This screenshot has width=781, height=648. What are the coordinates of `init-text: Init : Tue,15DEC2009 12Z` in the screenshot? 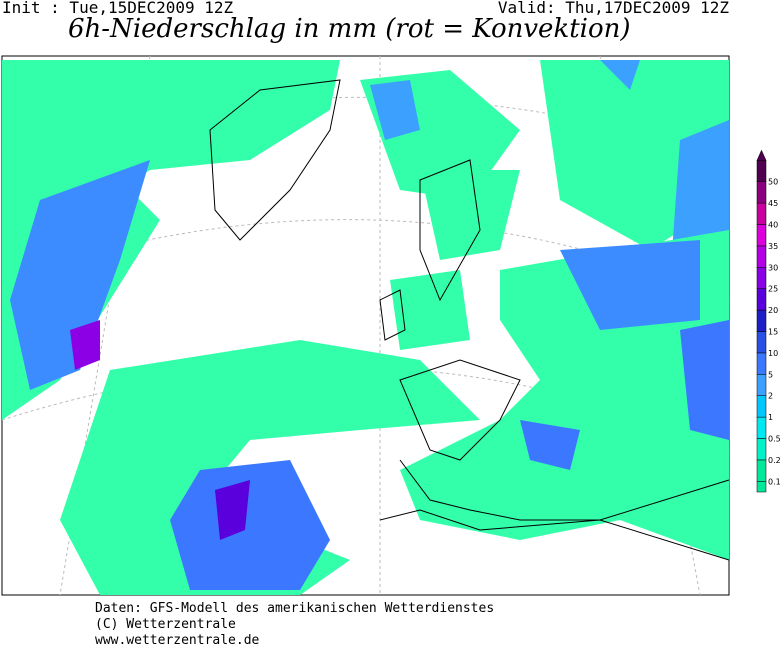 It's located at (118, 8).